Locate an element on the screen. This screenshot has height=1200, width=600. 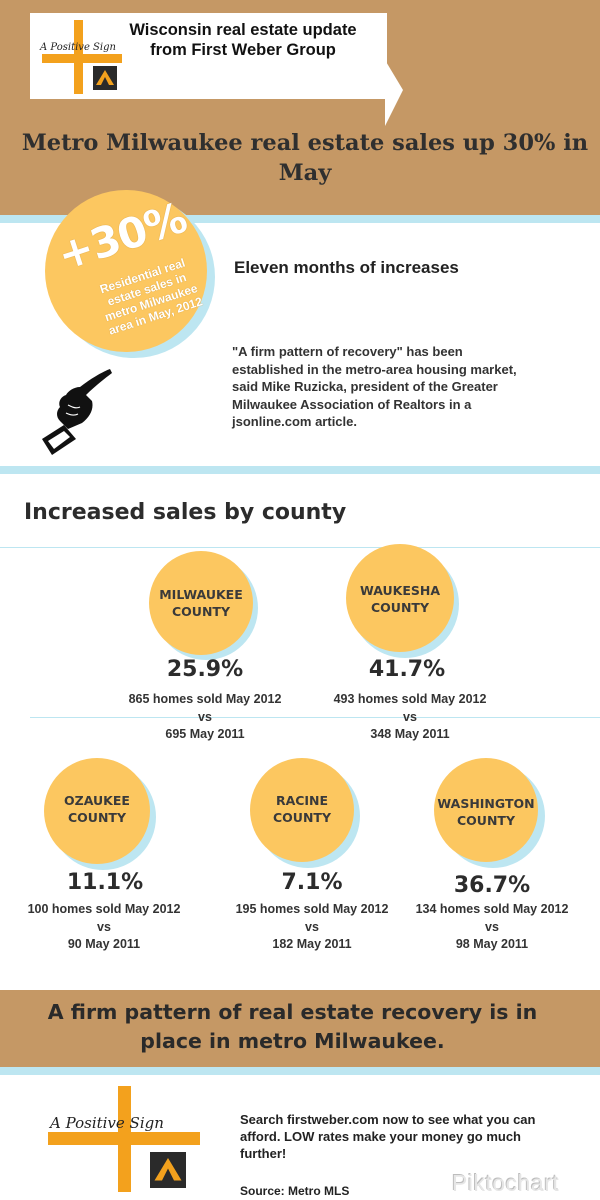
county-sold-2012: 134 homes sold May 2012 is located at coordinates (492, 909).